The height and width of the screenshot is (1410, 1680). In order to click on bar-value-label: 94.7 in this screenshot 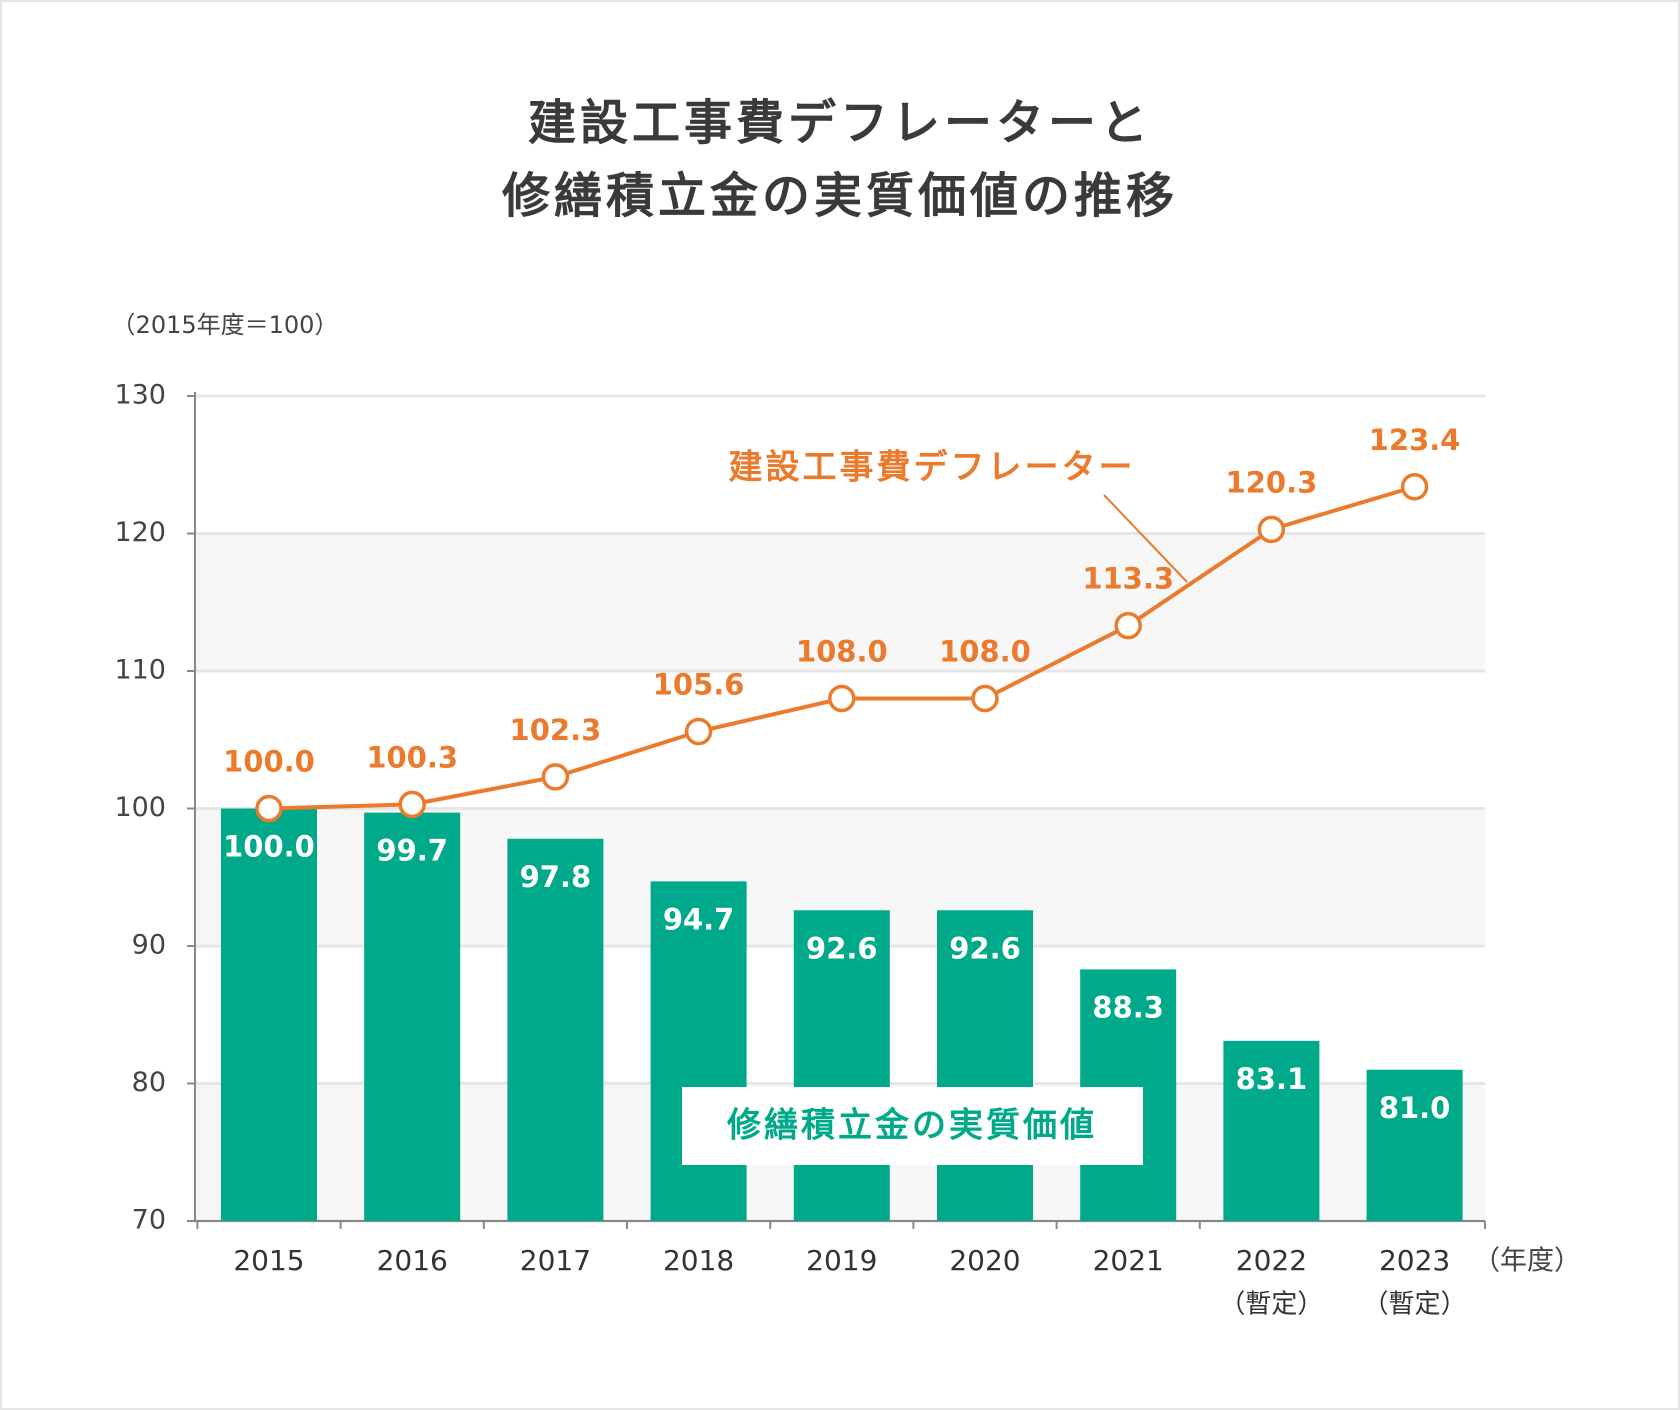, I will do `click(699, 919)`.